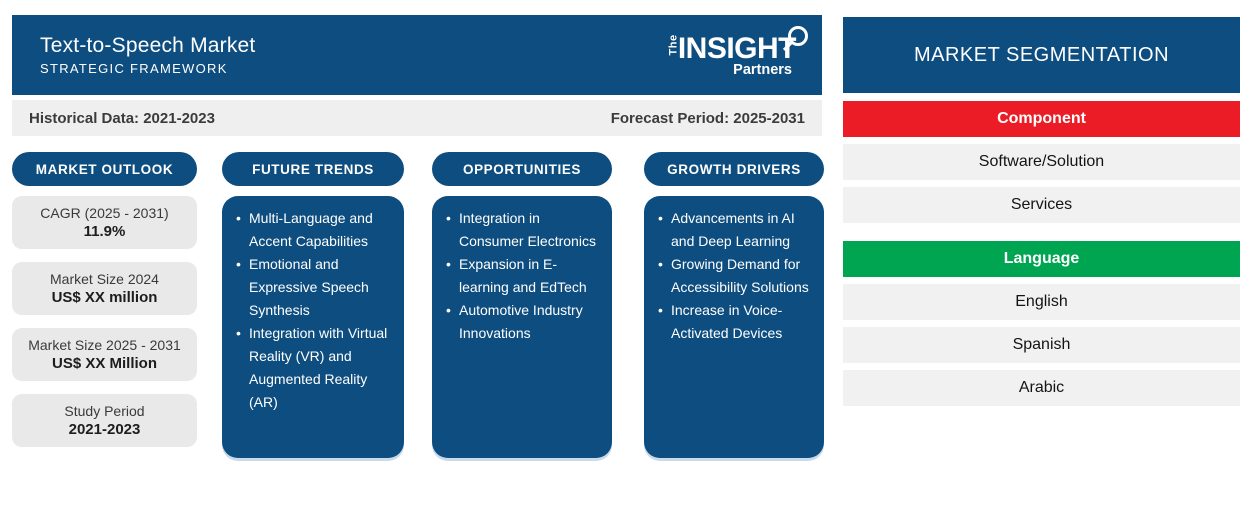 The height and width of the screenshot is (530, 1254). What do you see at coordinates (104, 288) in the screenshot?
I see `stat-market-size-2024: Market Size 2024 US$ XX million` at bounding box center [104, 288].